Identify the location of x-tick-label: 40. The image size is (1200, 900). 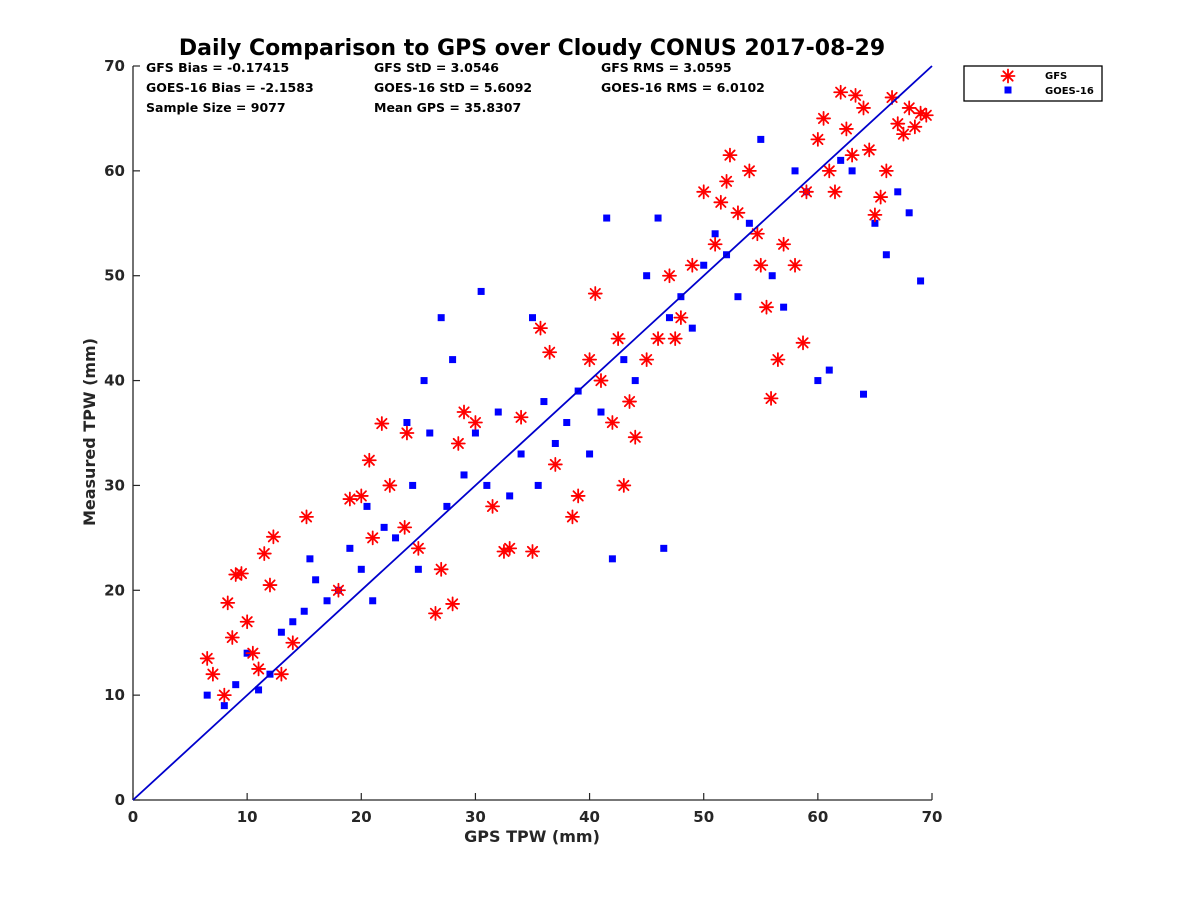
(589, 817).